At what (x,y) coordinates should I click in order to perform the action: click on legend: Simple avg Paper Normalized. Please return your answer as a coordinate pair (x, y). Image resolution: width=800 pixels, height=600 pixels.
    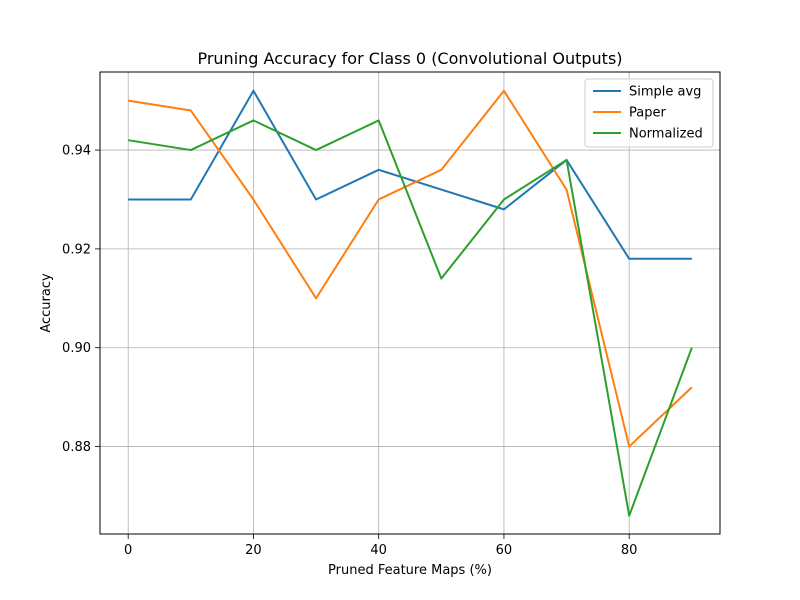
    Looking at the image, I should click on (649, 113).